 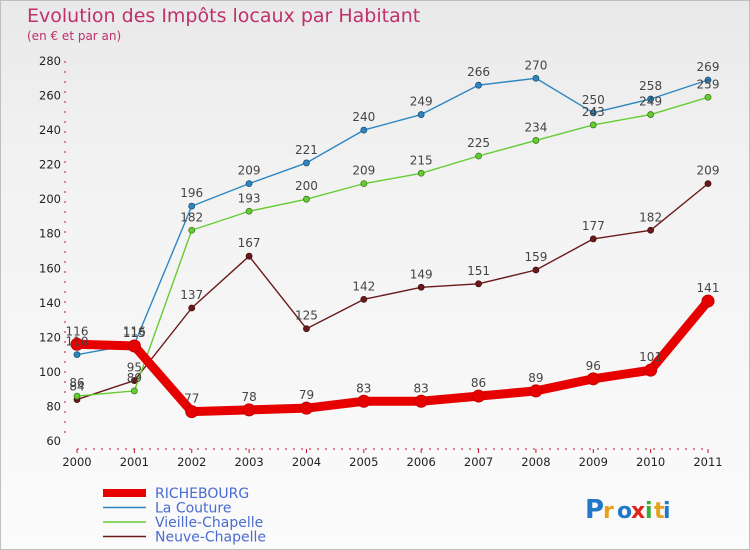 I want to click on logo-letter: t, so click(x=659, y=511).